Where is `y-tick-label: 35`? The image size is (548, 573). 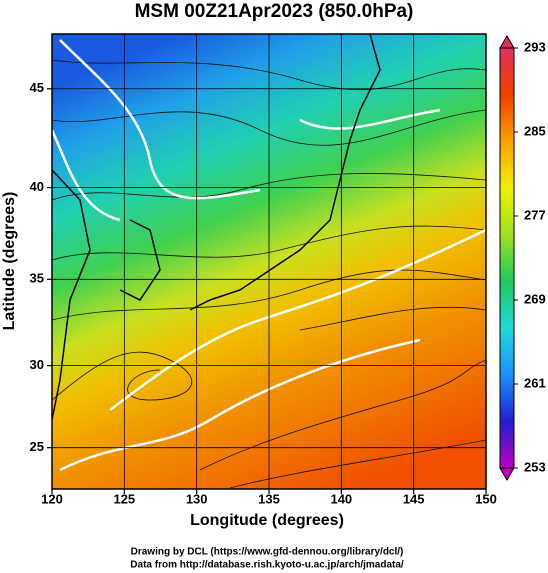 y-tick-label: 35 is located at coordinates (37, 278).